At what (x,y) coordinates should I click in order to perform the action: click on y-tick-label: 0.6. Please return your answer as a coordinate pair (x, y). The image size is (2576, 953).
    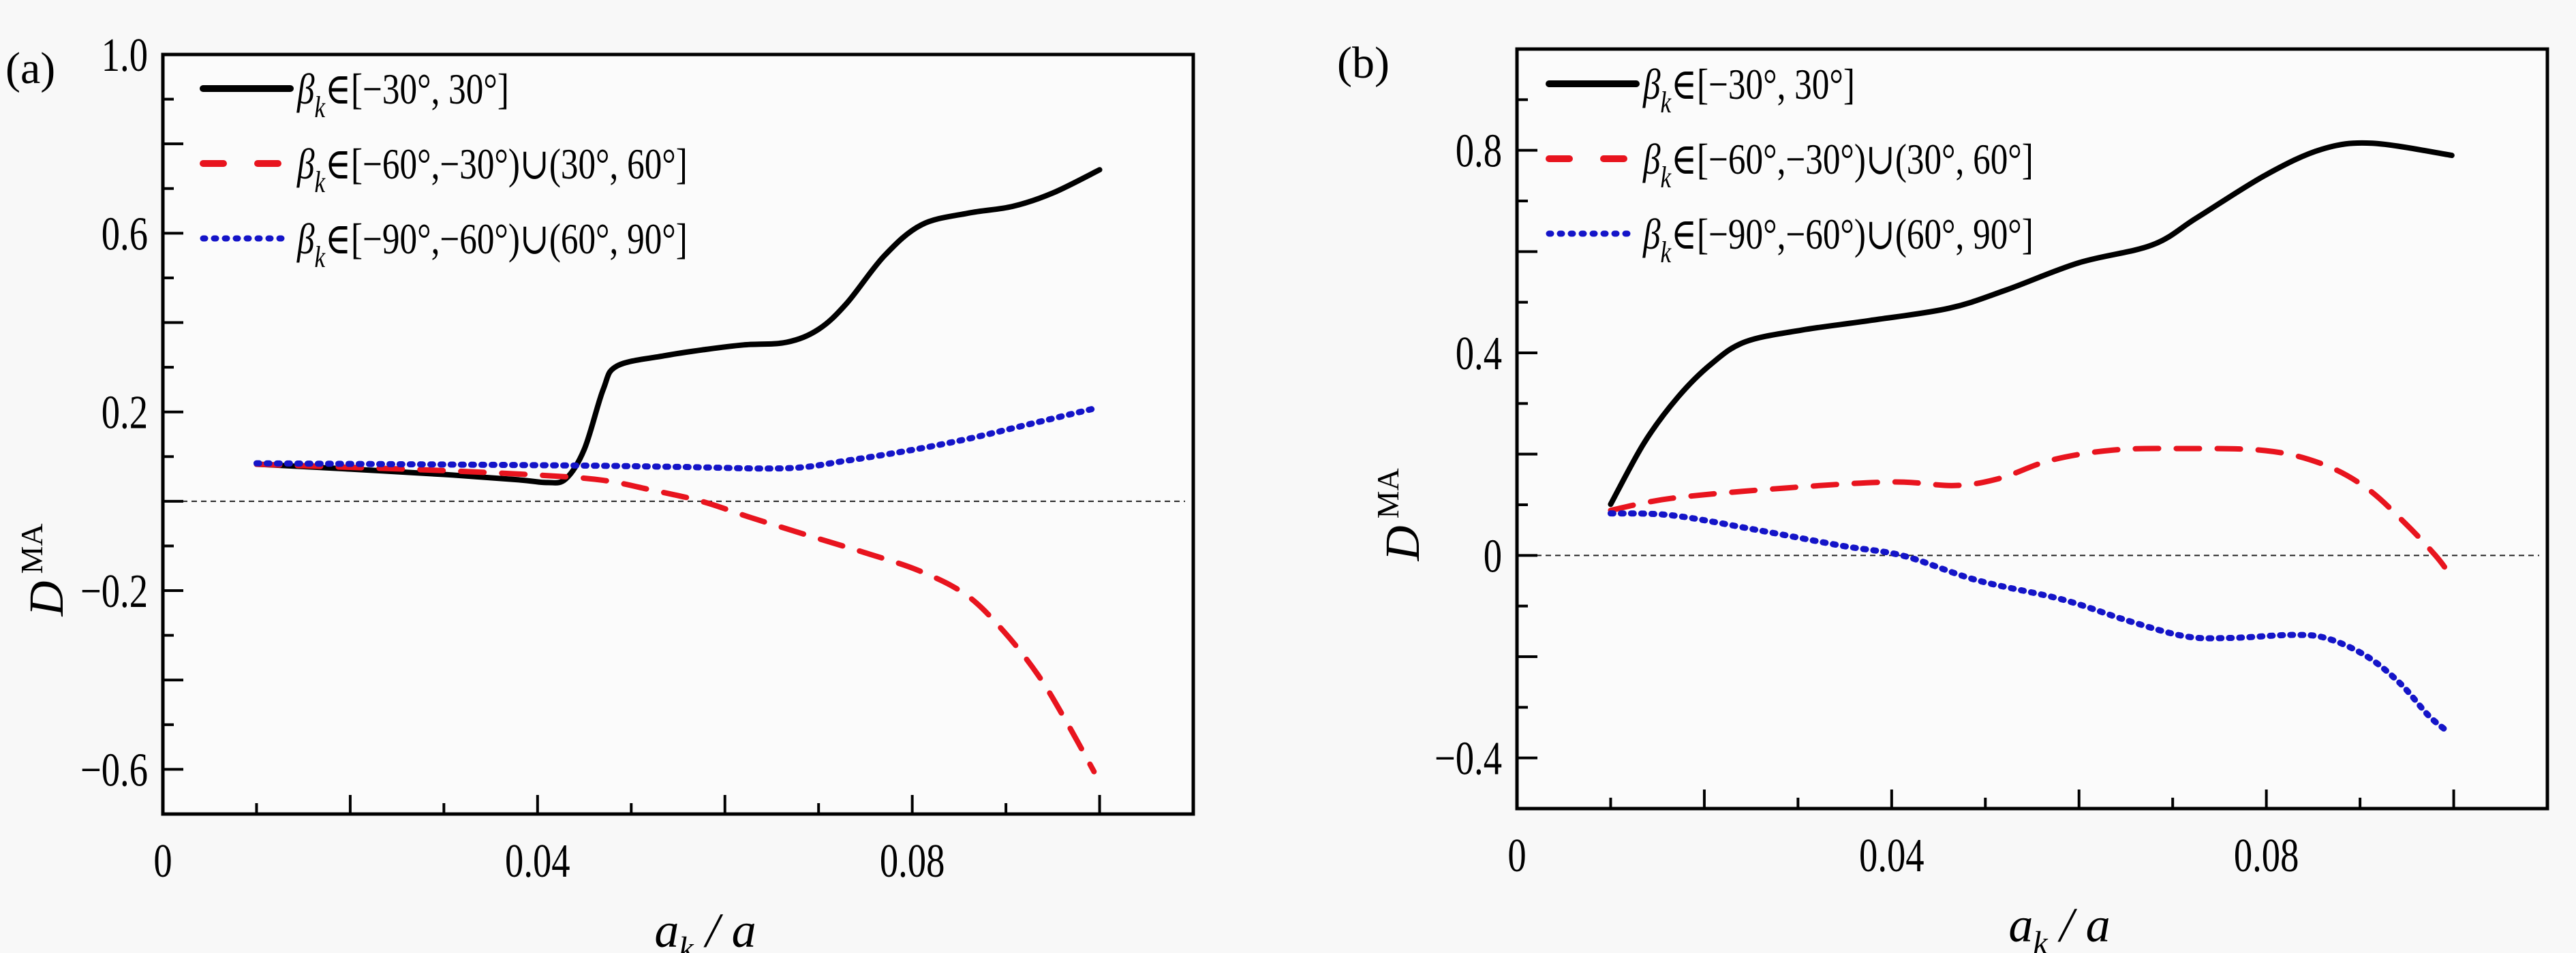
    Looking at the image, I should click on (125, 233).